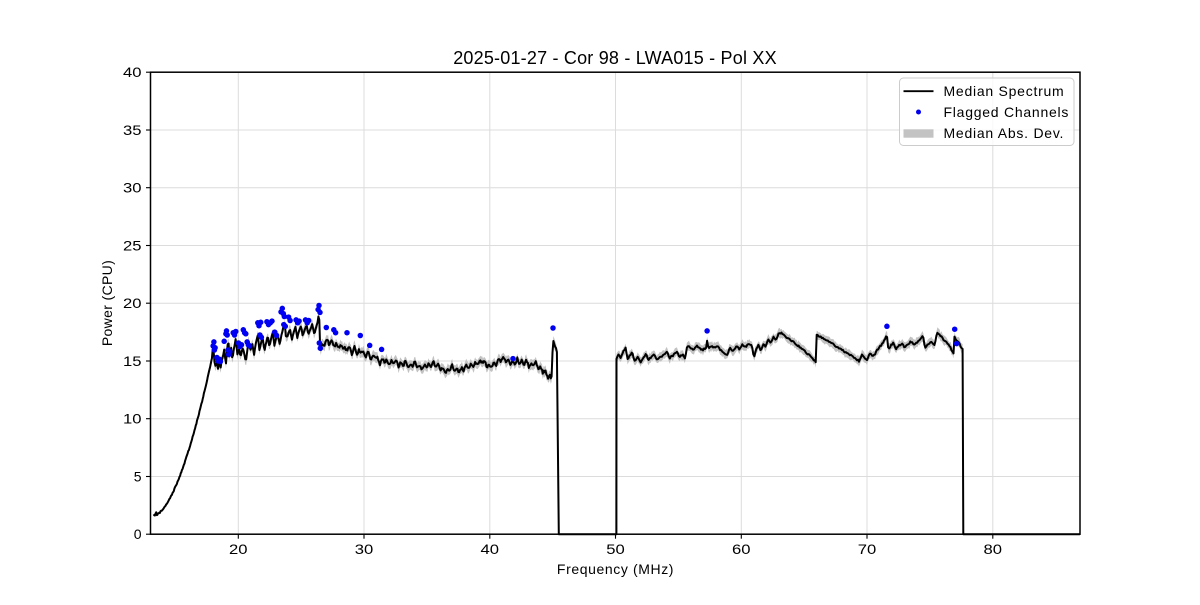 Image resolution: width=1200 pixels, height=605 pixels. I want to click on svg-text: 10, so click(132, 419).